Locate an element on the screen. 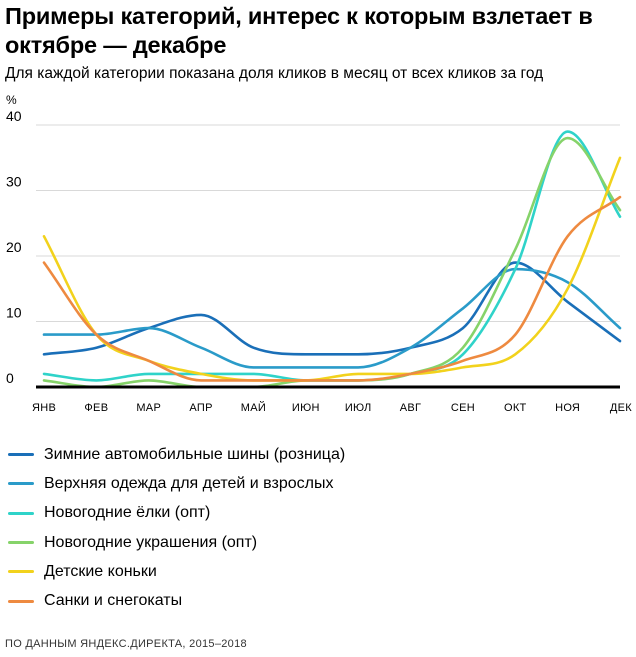 The image size is (636, 657). y-tick-label: 0 is located at coordinates (10, 378).